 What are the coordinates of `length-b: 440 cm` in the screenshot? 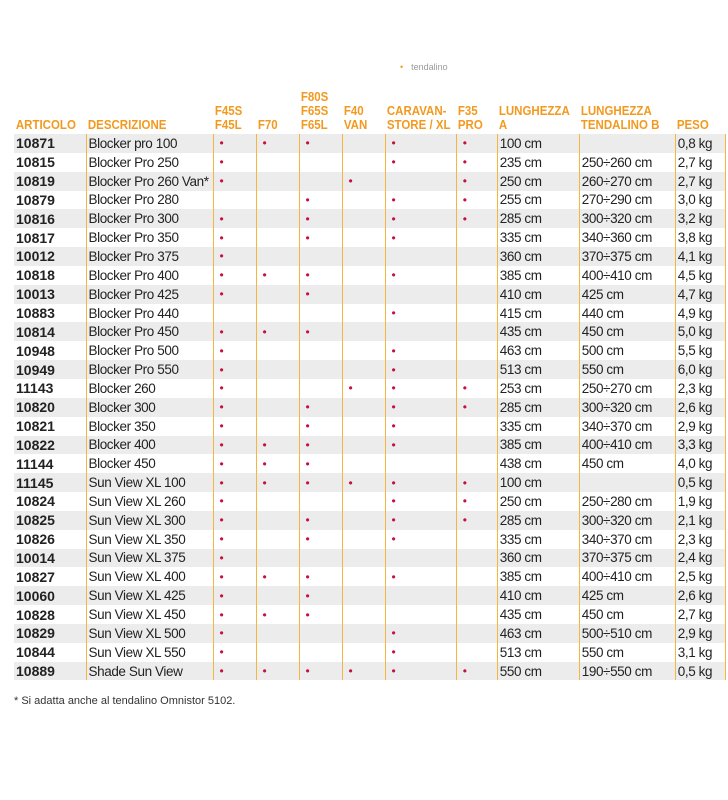 It's located at (627, 313).